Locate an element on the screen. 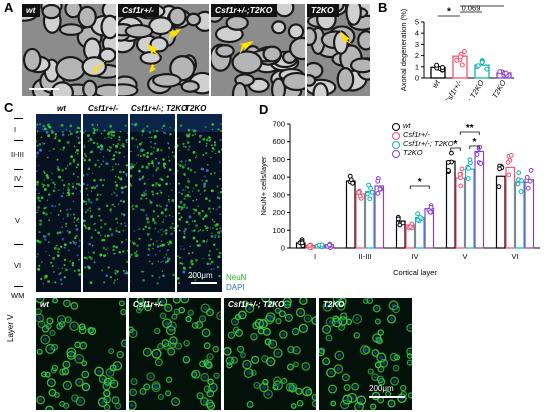  layer-v-image-csf1r-t2ko: Csf1r+/-; T2KO is located at coordinates (270, 354).